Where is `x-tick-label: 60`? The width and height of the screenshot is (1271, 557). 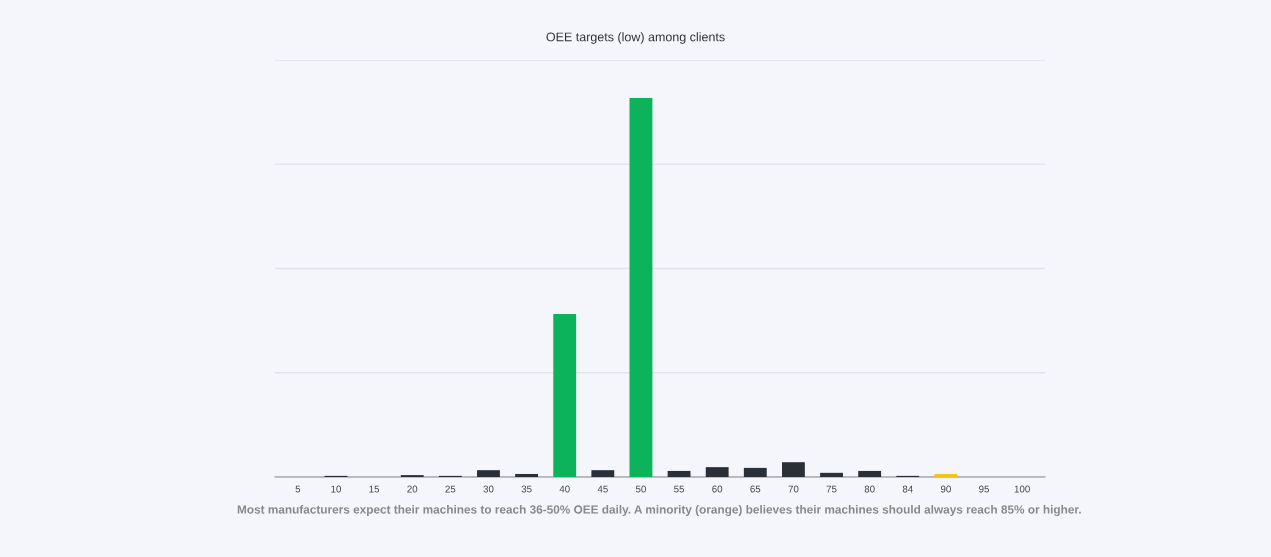 x-tick-label: 60 is located at coordinates (717, 489).